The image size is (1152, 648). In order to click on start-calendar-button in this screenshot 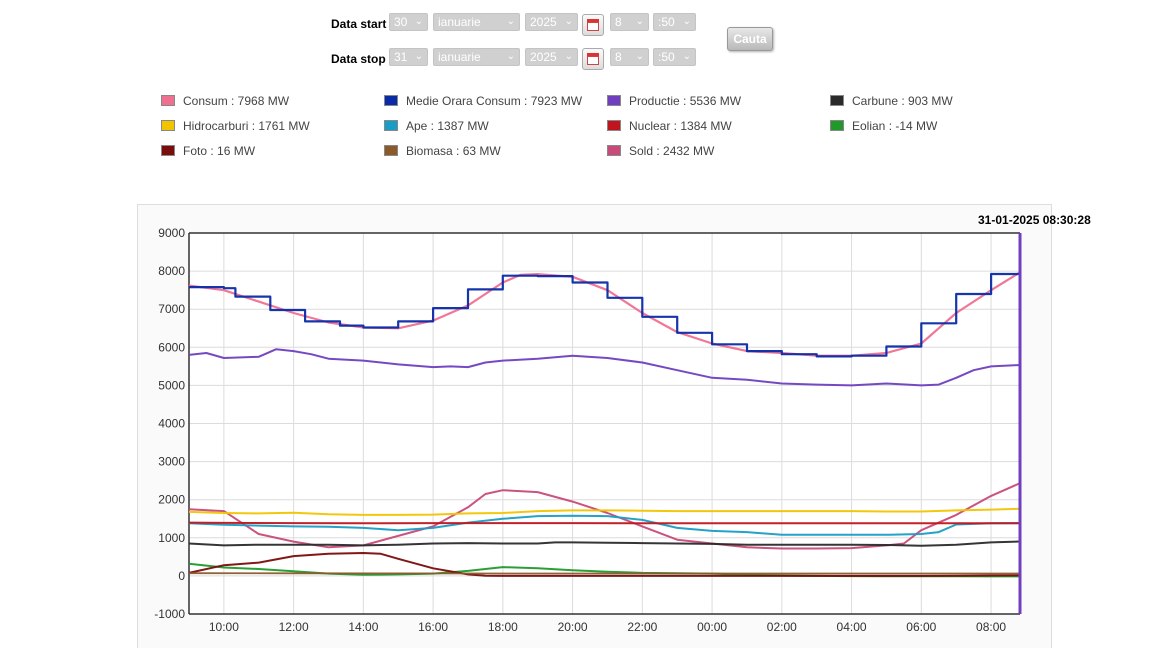, I will do `click(593, 25)`.